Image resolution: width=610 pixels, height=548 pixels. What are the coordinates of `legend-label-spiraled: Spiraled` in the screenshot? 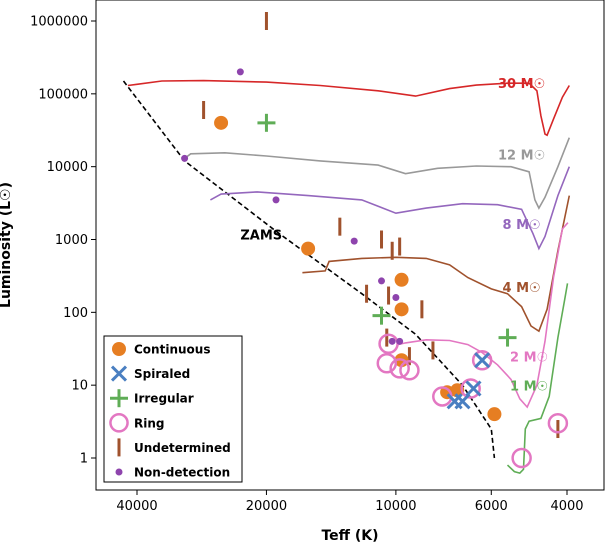 It's located at (162, 374).